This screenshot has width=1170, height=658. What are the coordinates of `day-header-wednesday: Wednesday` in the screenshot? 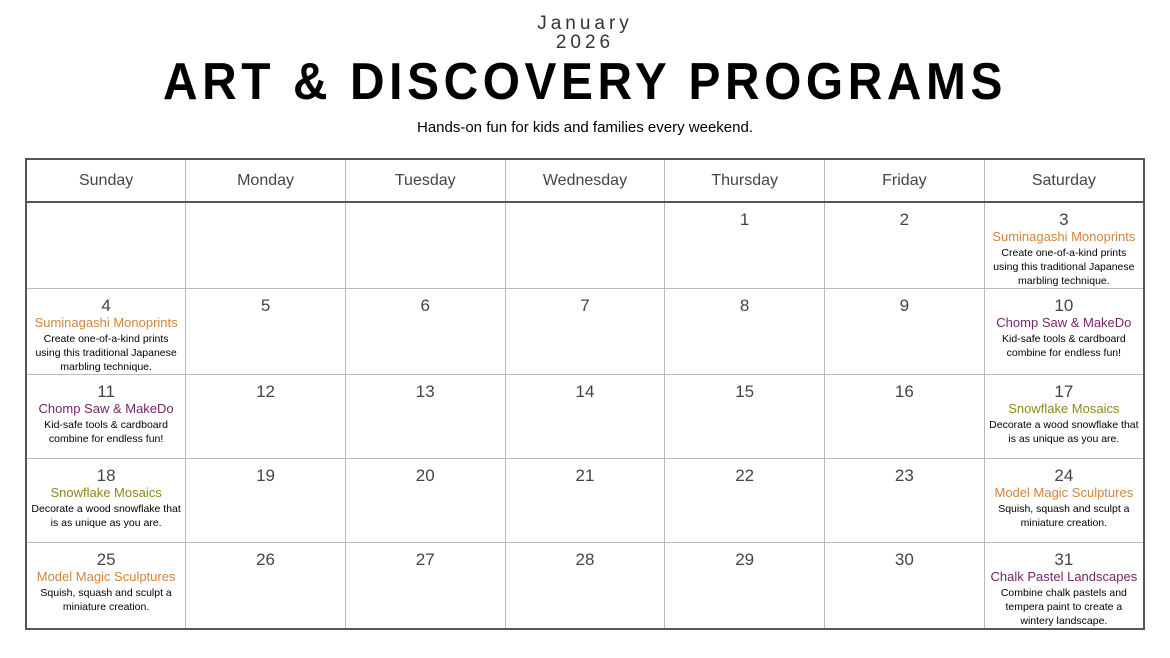 It's located at (585, 180).